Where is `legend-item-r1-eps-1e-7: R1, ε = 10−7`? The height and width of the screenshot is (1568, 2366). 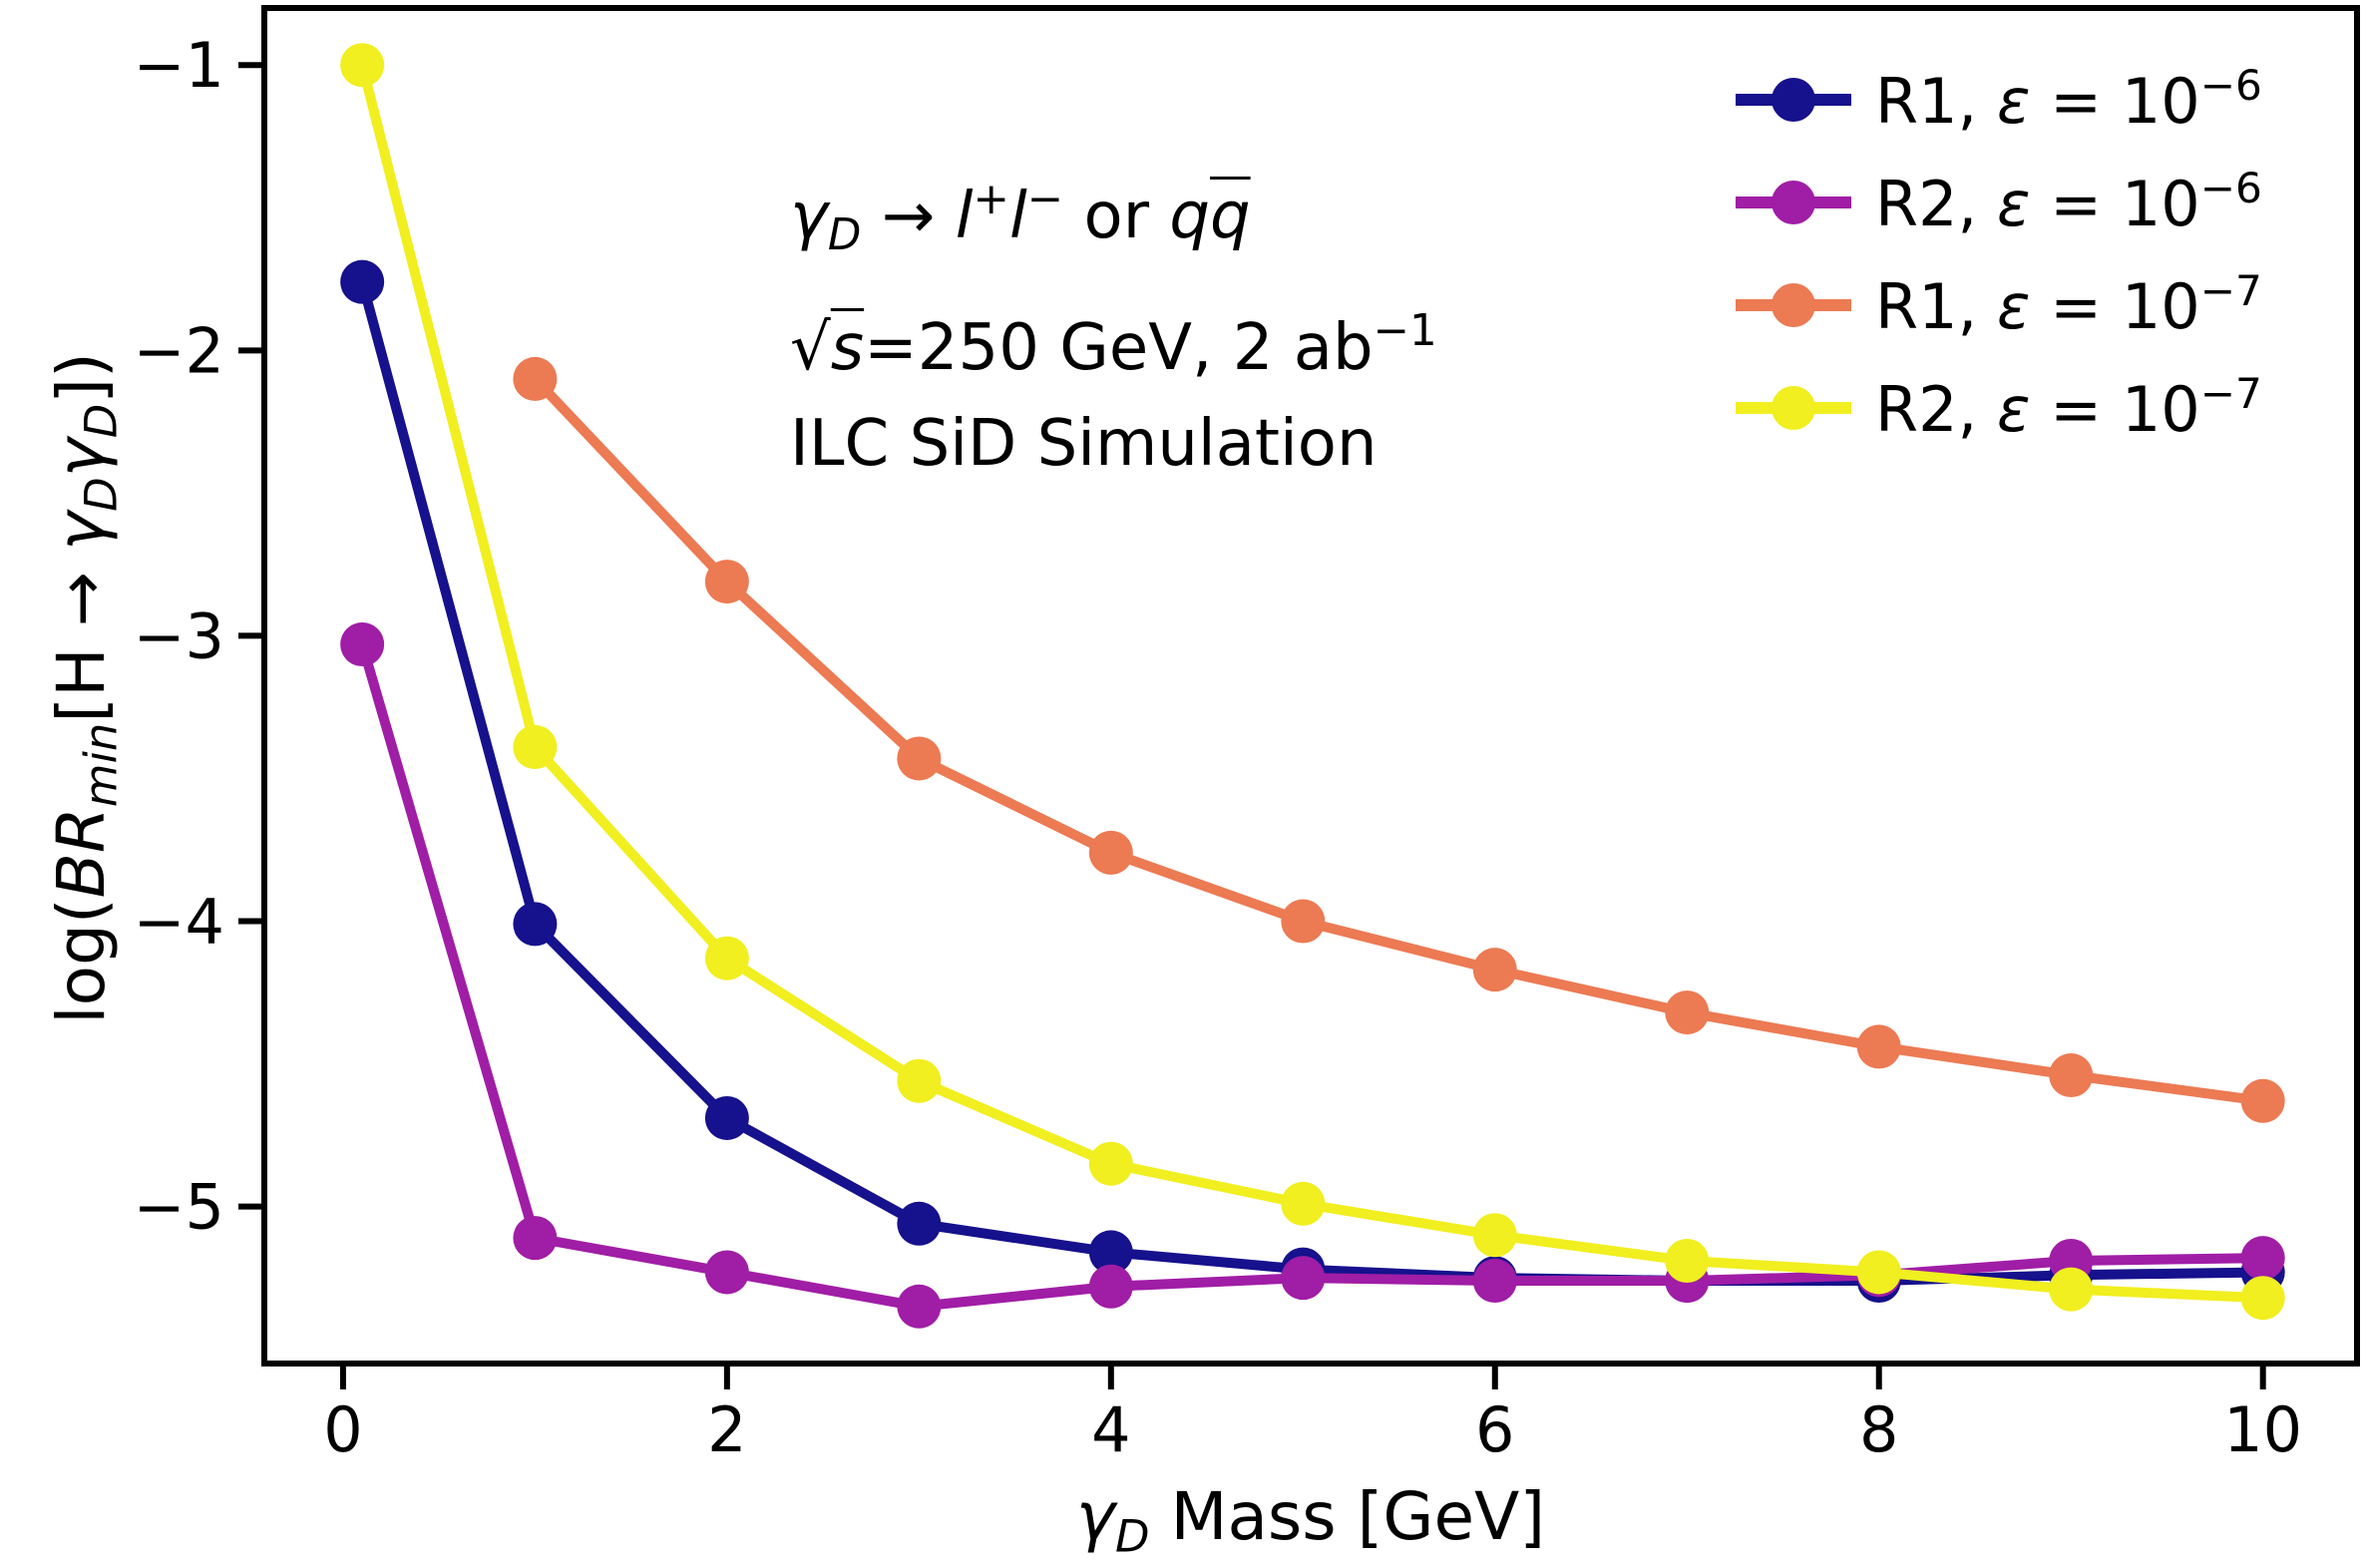
legend-item-r1-eps-1e-7: R1, ε = 10−7 is located at coordinates (1999, 304).